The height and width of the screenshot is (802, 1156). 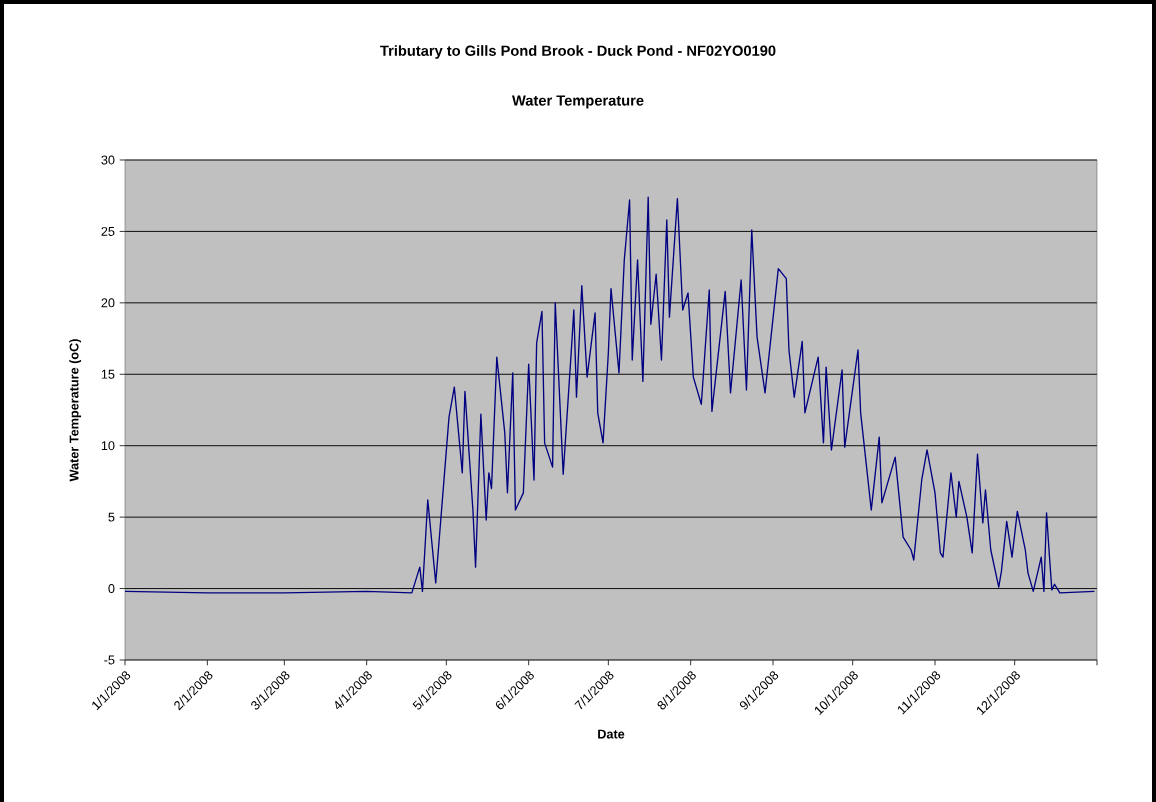 I want to click on y-tick-label: 0, so click(x=111, y=589).